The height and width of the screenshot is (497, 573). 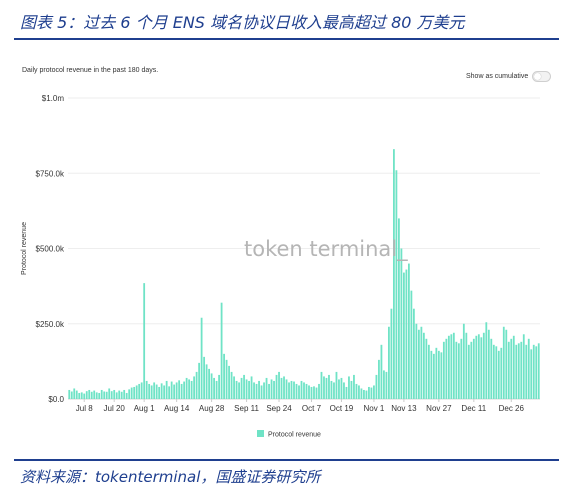 What do you see at coordinates (53, 98) in the screenshot?
I see `y-tick-label: $1.0m` at bounding box center [53, 98].